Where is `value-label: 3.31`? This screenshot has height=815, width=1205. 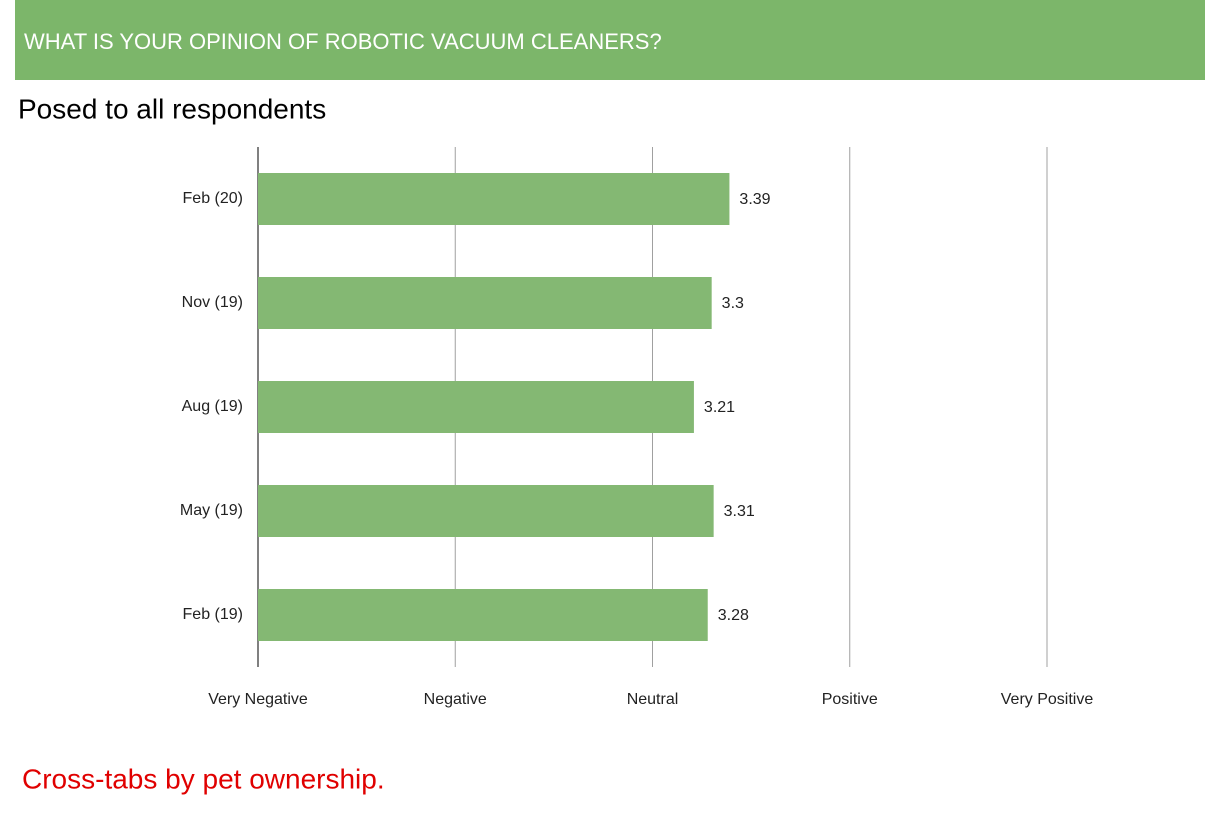 value-label: 3.31 is located at coordinates (739, 511).